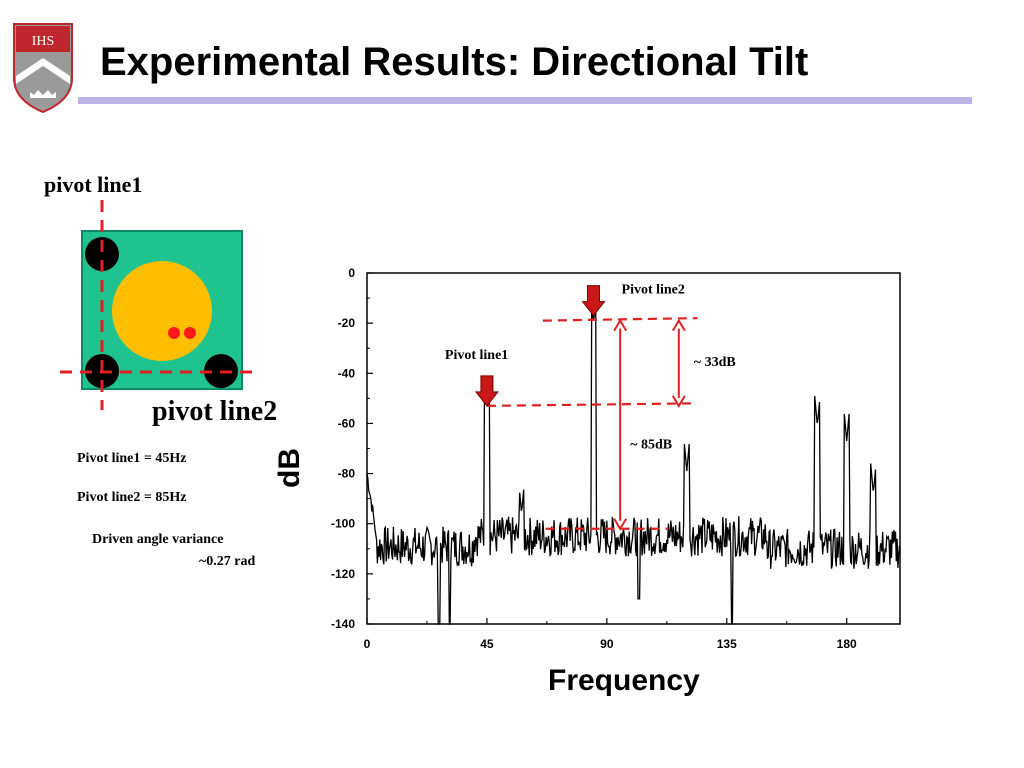 The image size is (1024, 768). What do you see at coordinates (132, 497) in the screenshot?
I see `note-pivot-line2: Pivot line2 = 85Hz` at bounding box center [132, 497].